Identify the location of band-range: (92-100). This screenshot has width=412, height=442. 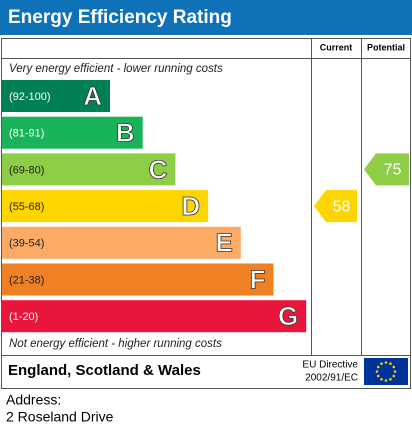
(30, 97).